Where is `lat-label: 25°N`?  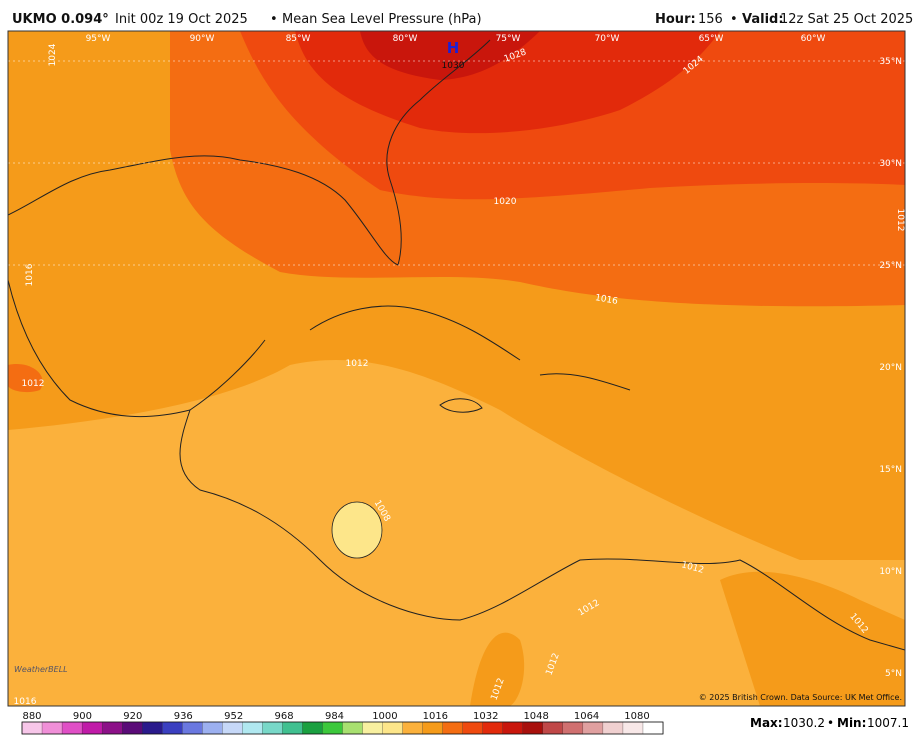 lat-label: 25°N is located at coordinates (890, 266).